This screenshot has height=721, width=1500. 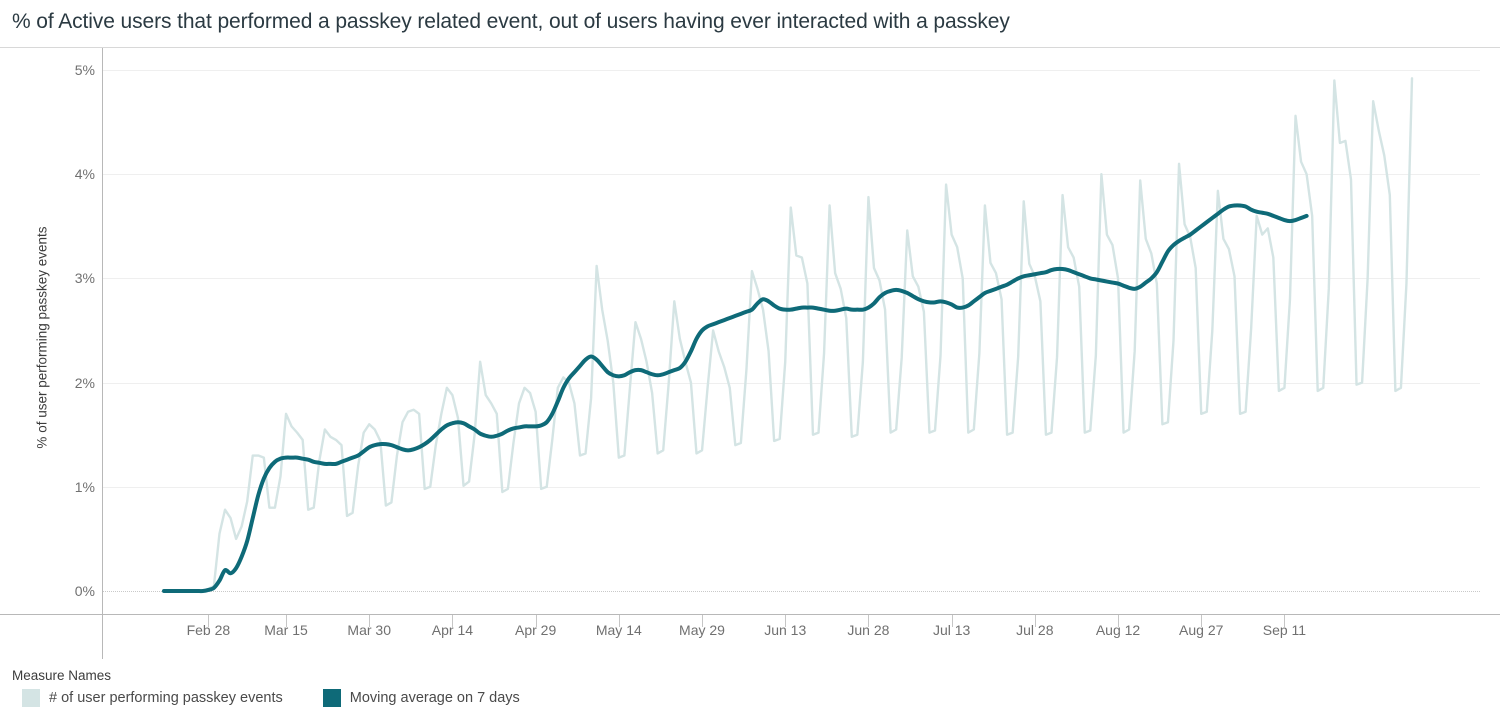 What do you see at coordinates (84, 382) in the screenshot?
I see `y-axis-tick-label: 2%` at bounding box center [84, 382].